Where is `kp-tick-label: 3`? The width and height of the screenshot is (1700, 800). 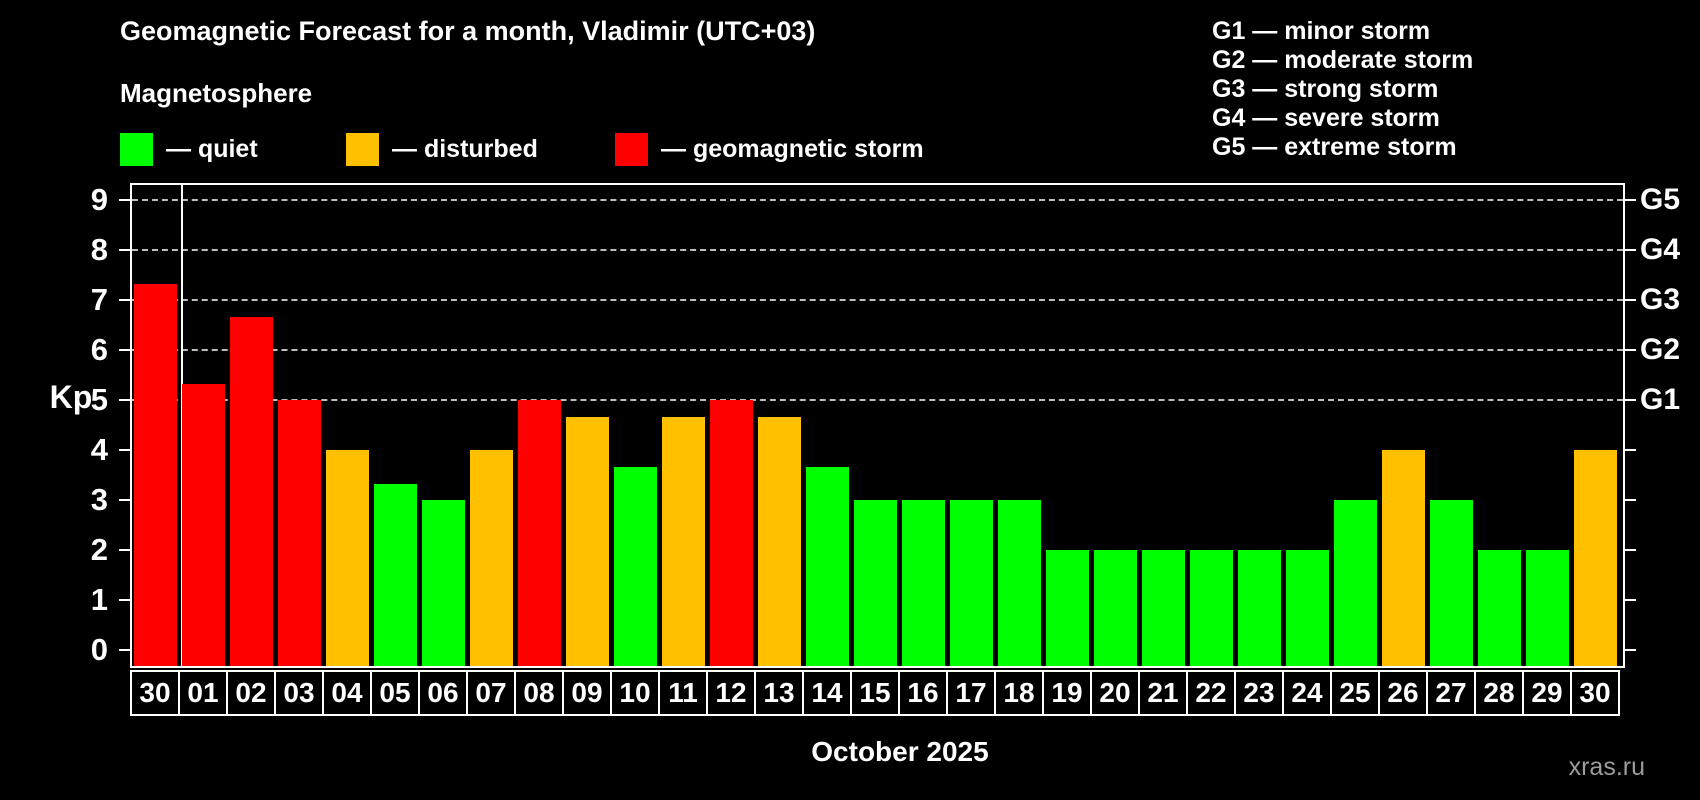 kp-tick-label: 3 is located at coordinates (99, 499).